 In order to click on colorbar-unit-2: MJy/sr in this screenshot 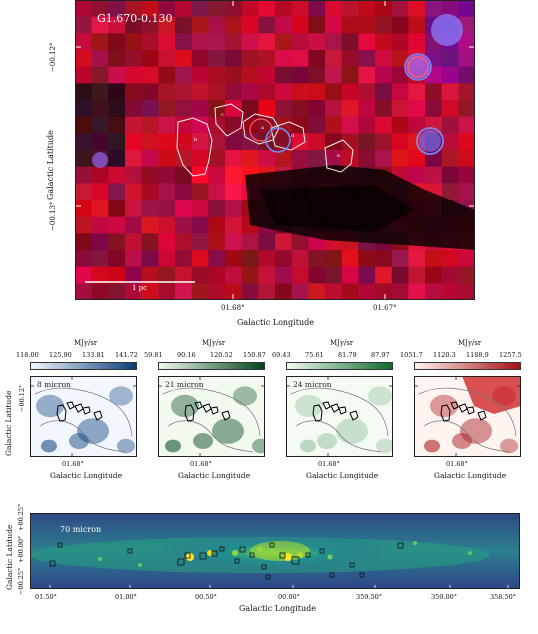, I will do `click(342, 343)`.